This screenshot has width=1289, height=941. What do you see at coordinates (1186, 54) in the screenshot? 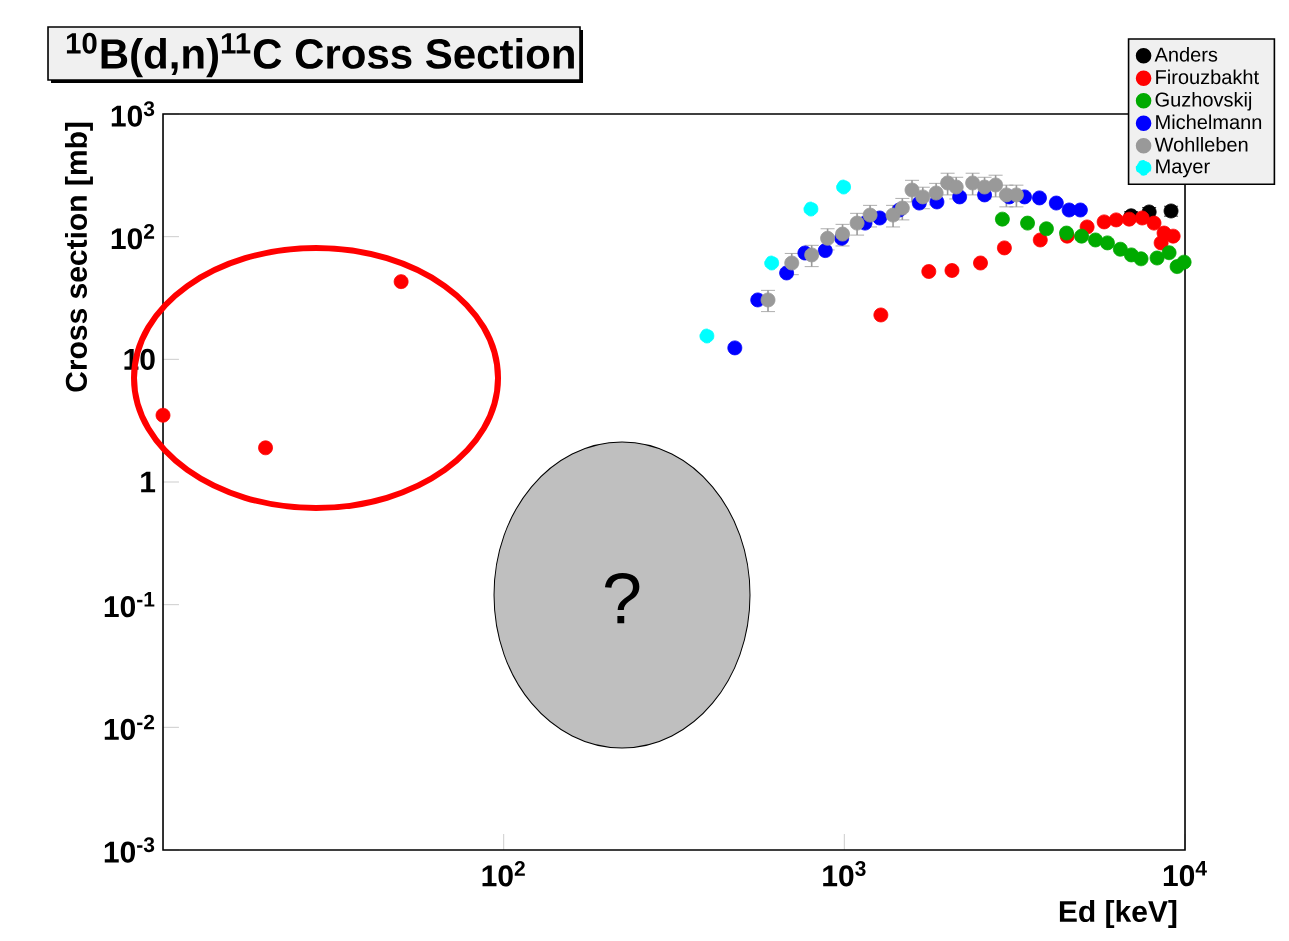
I see `legend-label: Anders` at bounding box center [1186, 54].